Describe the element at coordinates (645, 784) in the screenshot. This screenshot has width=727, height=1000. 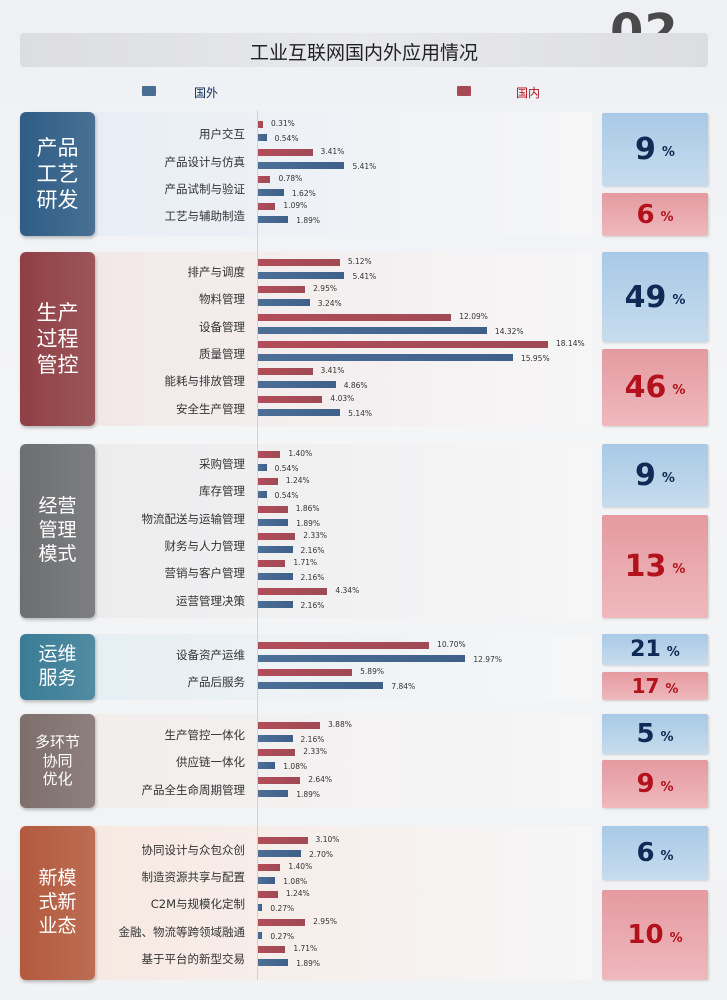
I see `dom-percent-value: 9` at that location.